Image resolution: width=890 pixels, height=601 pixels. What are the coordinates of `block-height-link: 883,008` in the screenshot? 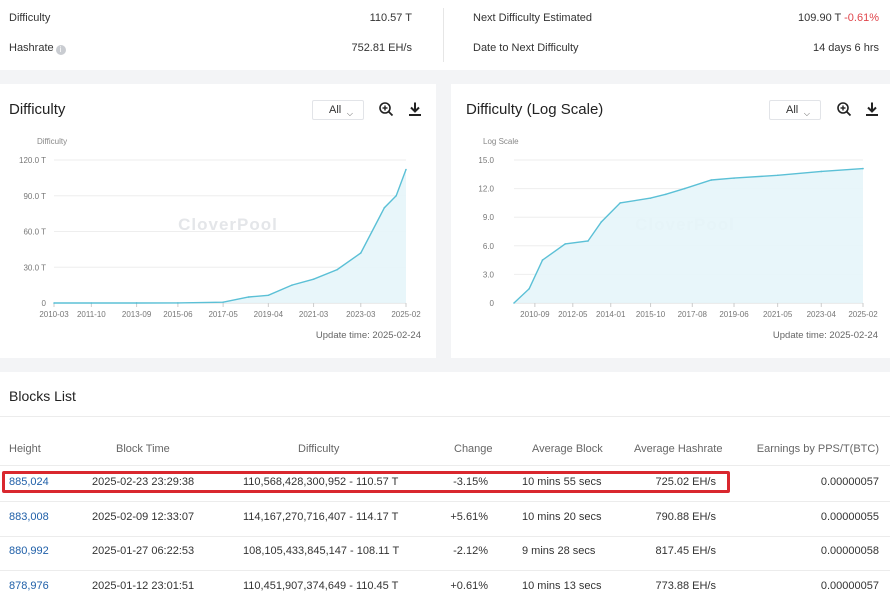 It's located at (29, 517).